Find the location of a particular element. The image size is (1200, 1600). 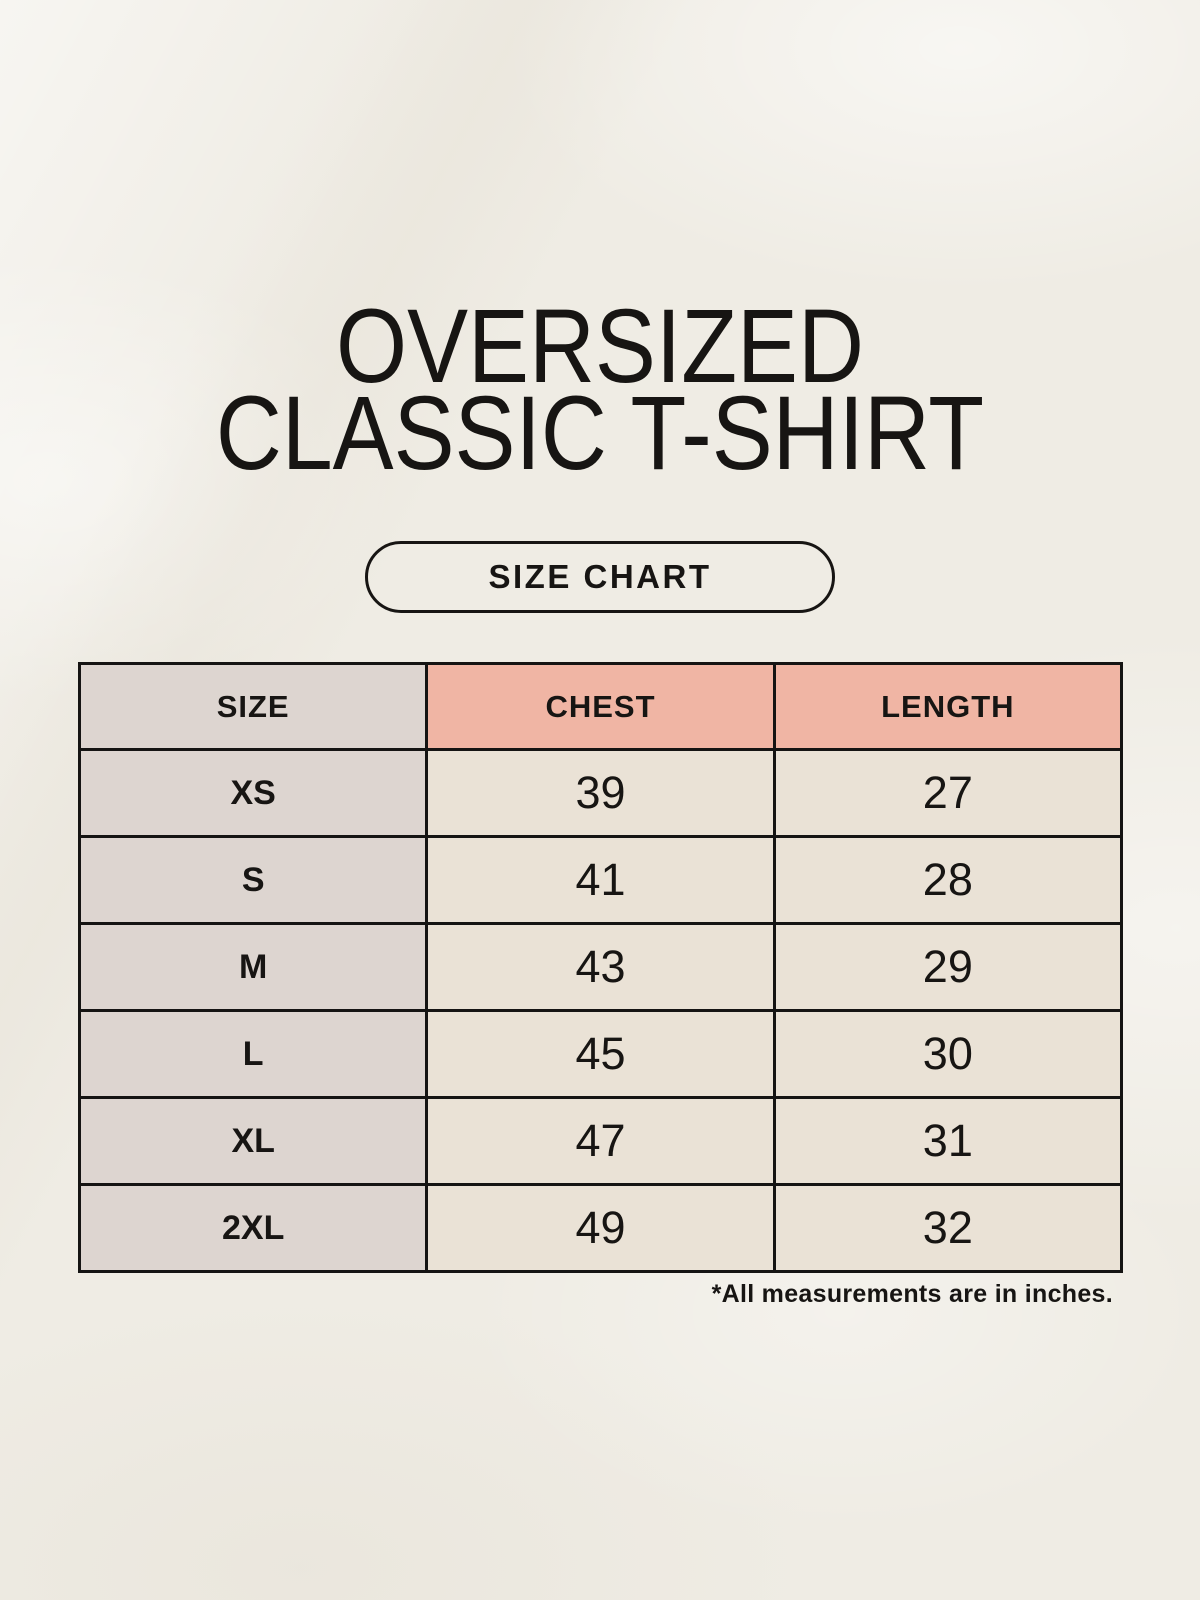

table-header-row: SIZE CHEST LENGTH is located at coordinates (600, 706).